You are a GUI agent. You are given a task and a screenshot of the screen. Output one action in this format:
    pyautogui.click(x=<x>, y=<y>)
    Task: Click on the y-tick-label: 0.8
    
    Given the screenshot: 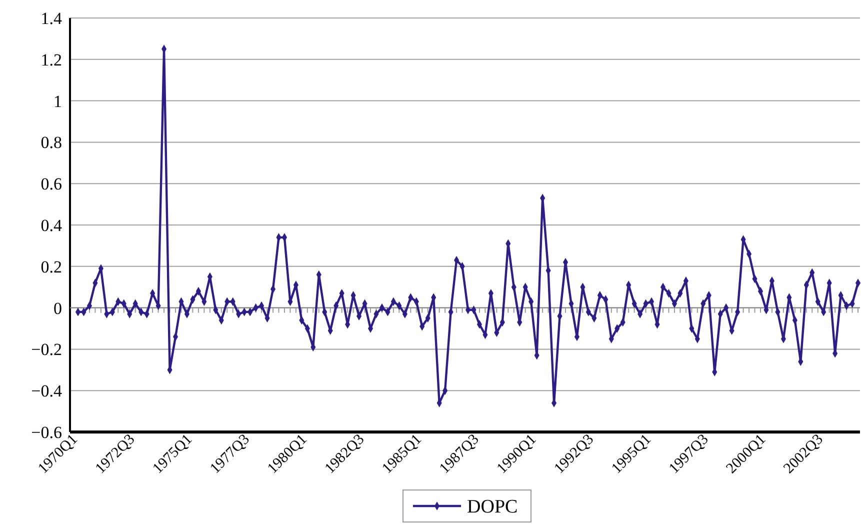 What is the action you would take?
    pyautogui.click(x=51, y=142)
    